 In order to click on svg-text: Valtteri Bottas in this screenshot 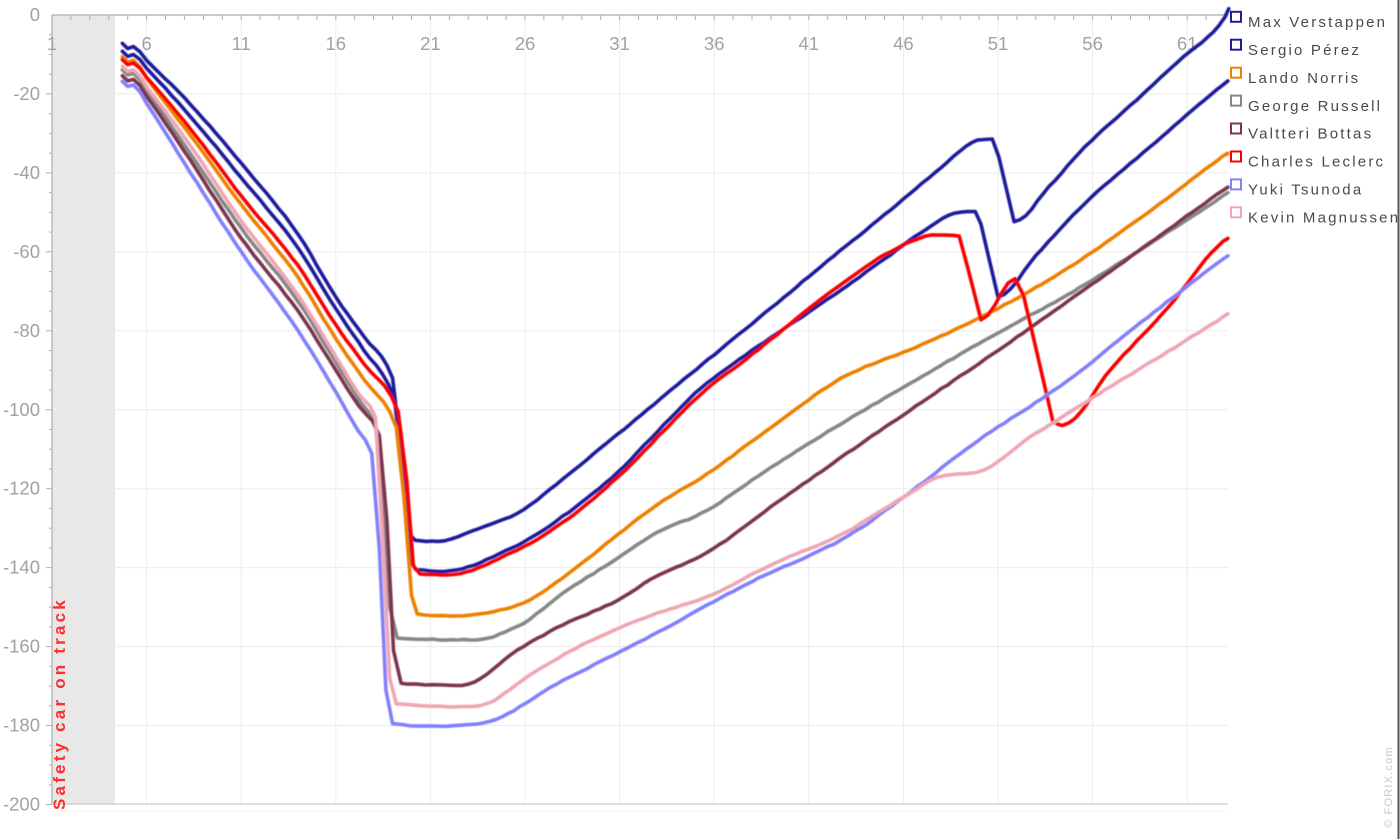, I will do `click(1310, 134)`.